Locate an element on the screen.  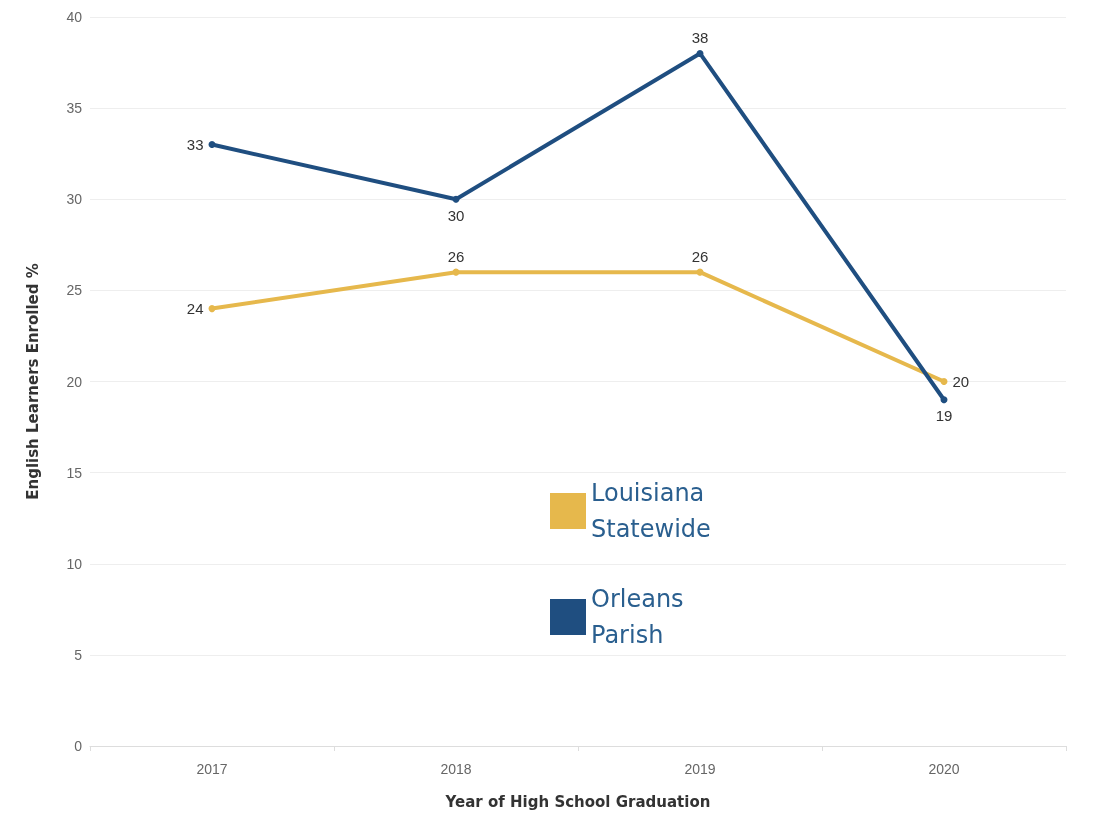
x-tick-label: 2019 is located at coordinates (700, 769).